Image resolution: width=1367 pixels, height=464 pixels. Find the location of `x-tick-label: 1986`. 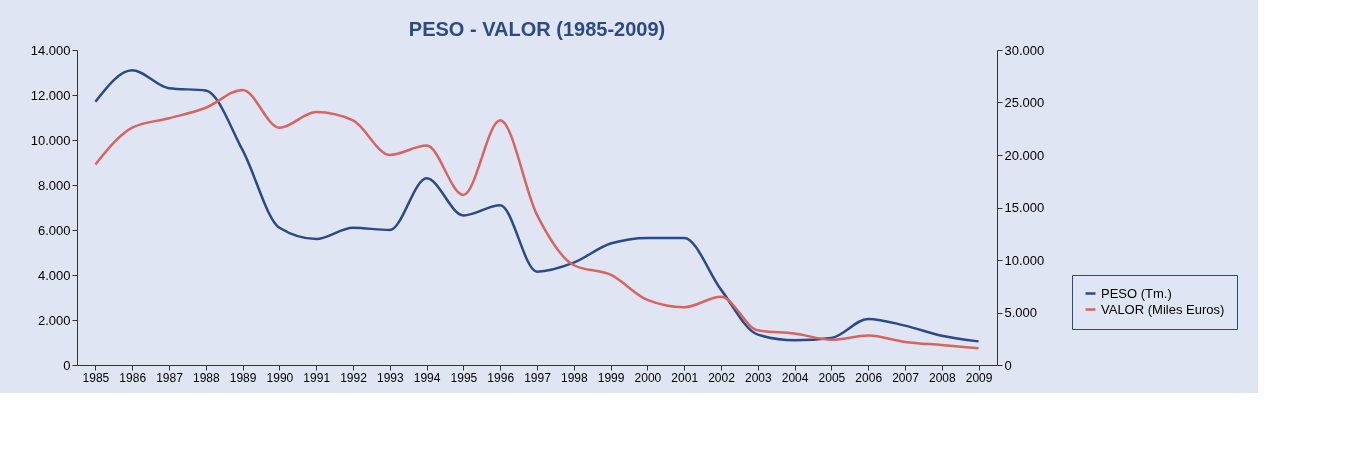

x-tick-label: 1986 is located at coordinates (133, 377).